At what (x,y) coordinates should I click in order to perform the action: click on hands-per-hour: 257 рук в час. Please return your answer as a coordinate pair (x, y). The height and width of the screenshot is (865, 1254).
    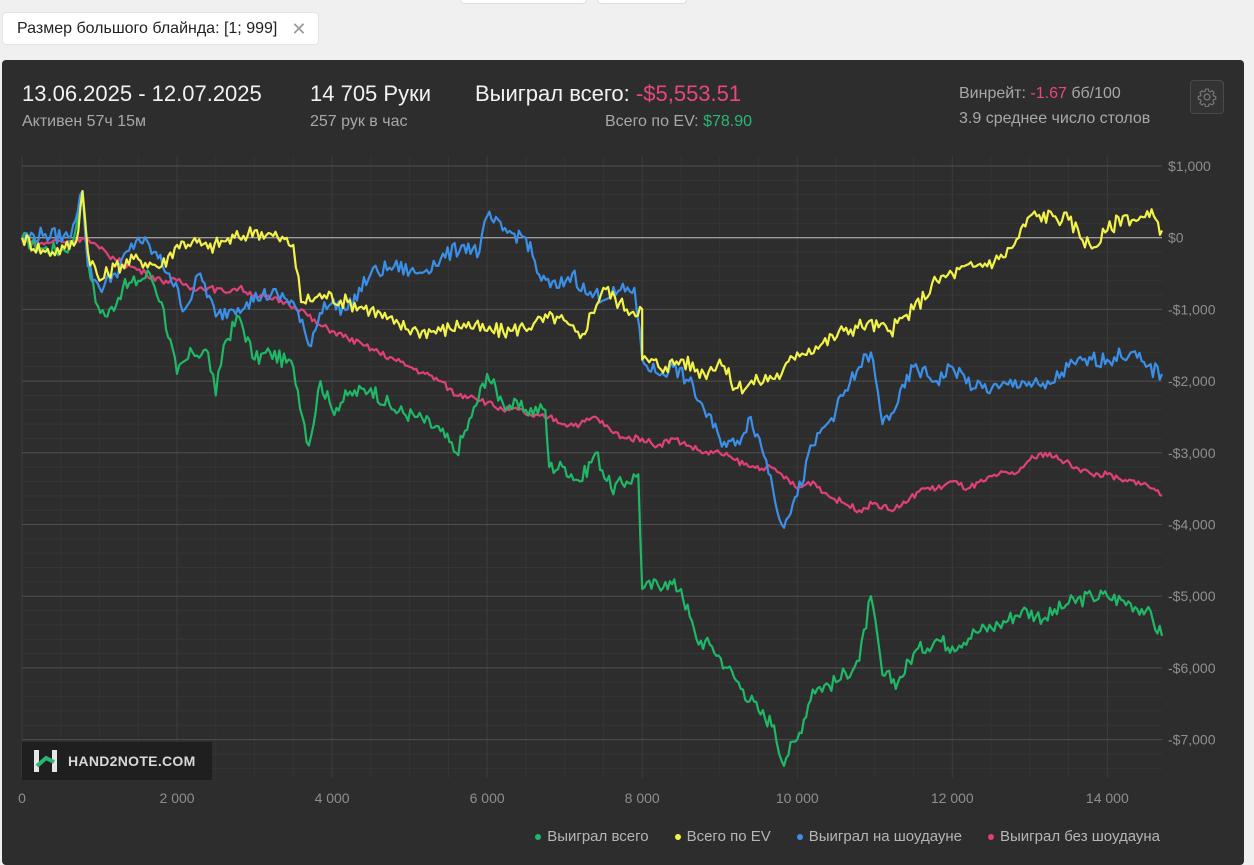
    Looking at the image, I should click on (359, 121).